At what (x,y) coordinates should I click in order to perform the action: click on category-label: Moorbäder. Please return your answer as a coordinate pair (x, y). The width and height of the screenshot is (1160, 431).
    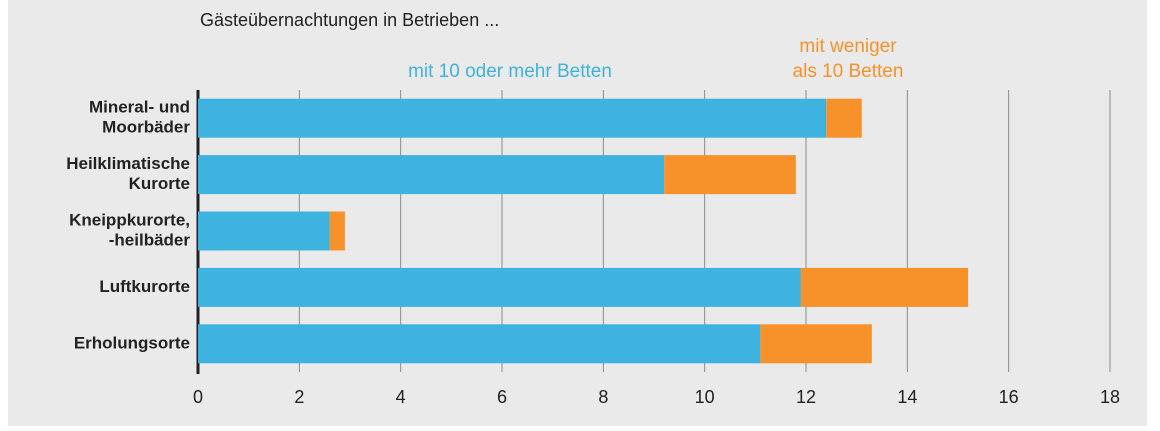
    Looking at the image, I should click on (146, 127).